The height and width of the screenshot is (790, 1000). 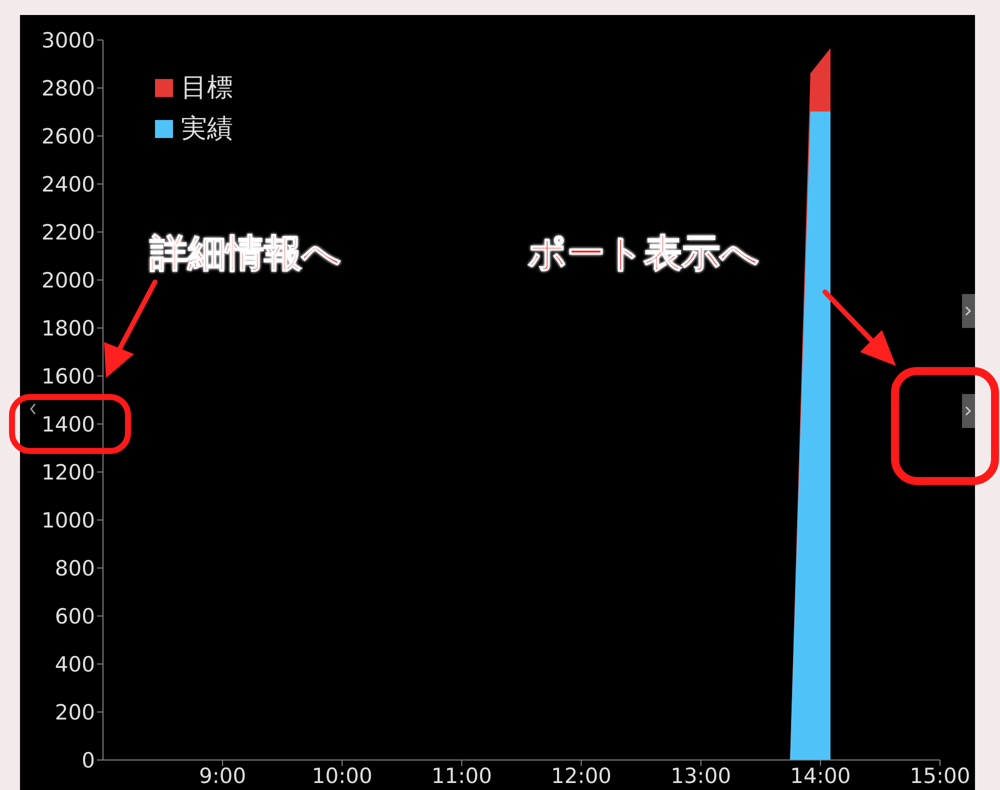 I want to click on y-tick-label: 200, so click(x=74, y=712).